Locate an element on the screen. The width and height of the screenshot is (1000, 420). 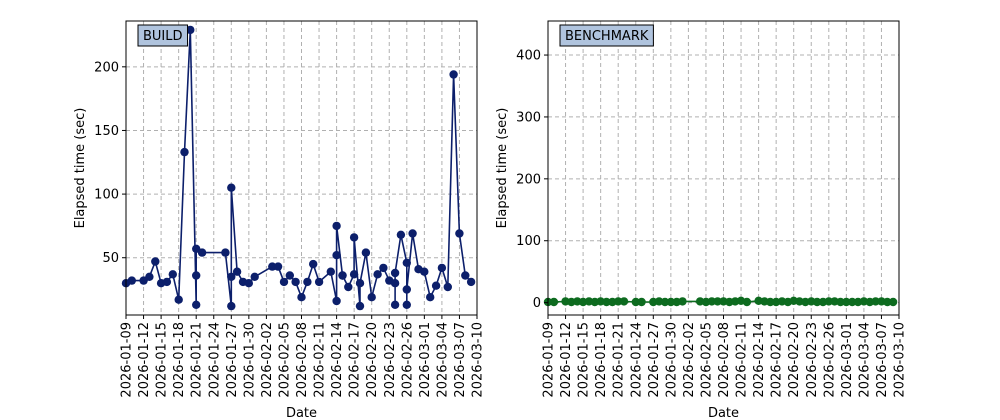
build-x-tick-label-1: 2026-01-12 is located at coordinates (144, 360).